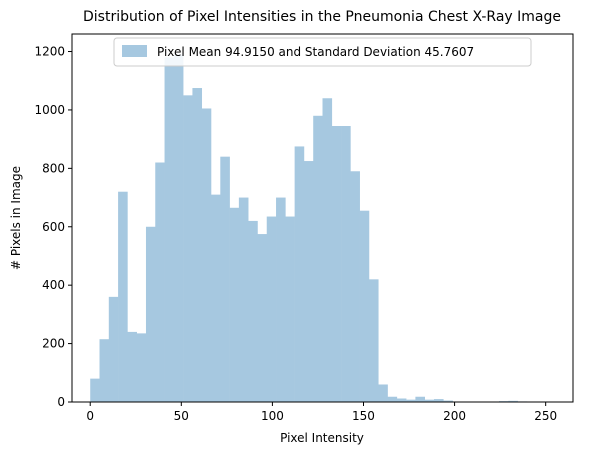  I want to click on y-tick-label: 0, so click(61, 402).